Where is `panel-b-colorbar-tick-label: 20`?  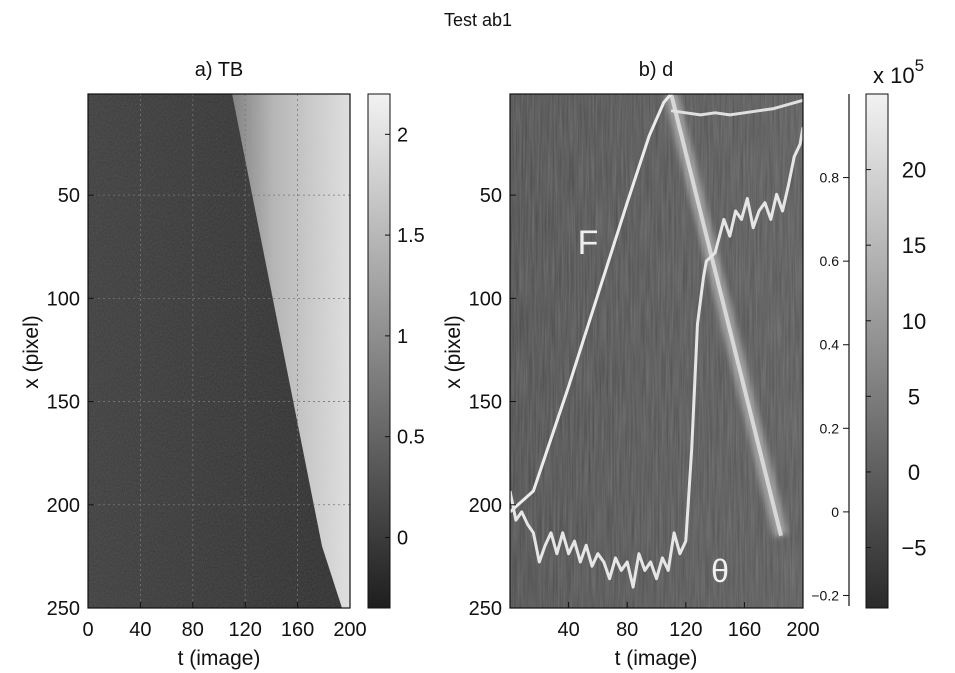
panel-b-colorbar-tick-label: 20 is located at coordinates (914, 170).